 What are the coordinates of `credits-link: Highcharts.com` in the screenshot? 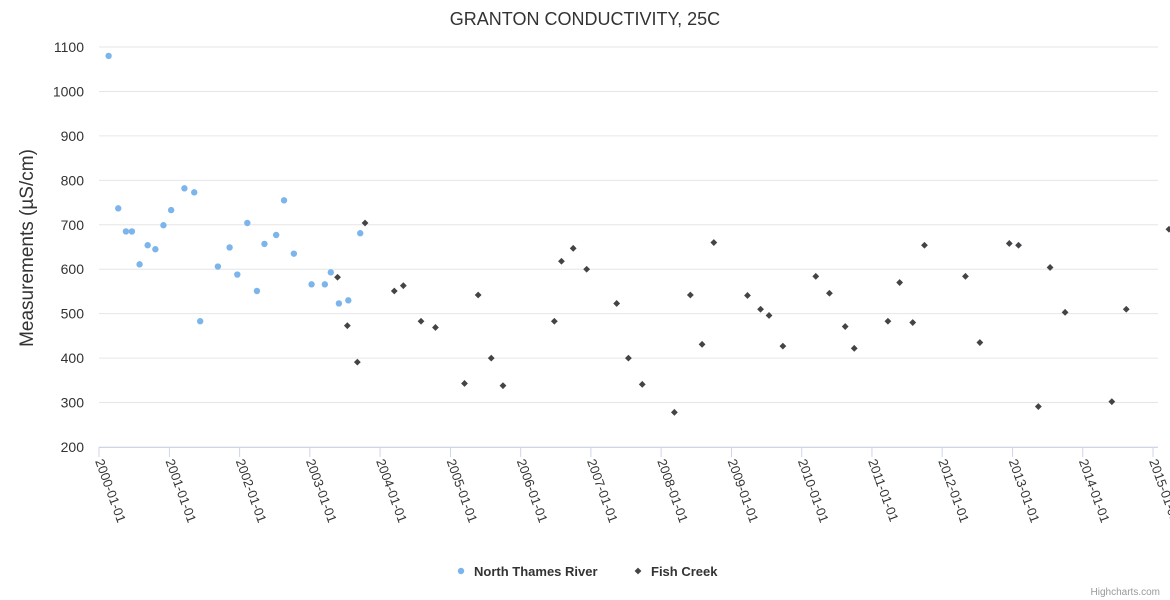 It's located at (1125, 592).